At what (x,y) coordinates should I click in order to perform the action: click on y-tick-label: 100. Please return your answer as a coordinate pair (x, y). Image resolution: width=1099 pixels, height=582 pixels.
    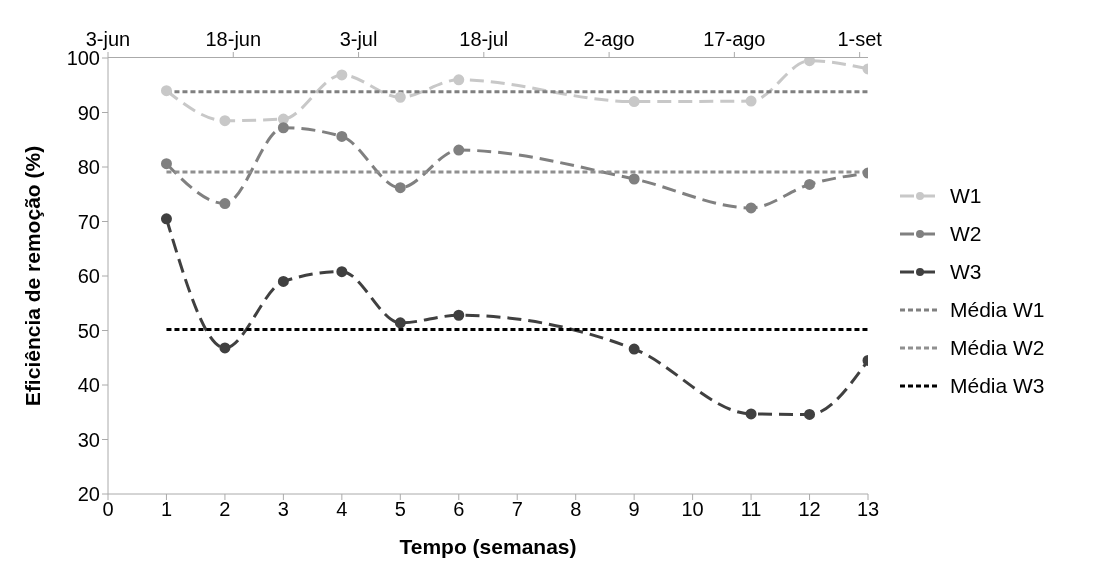
    Looking at the image, I should click on (83, 58).